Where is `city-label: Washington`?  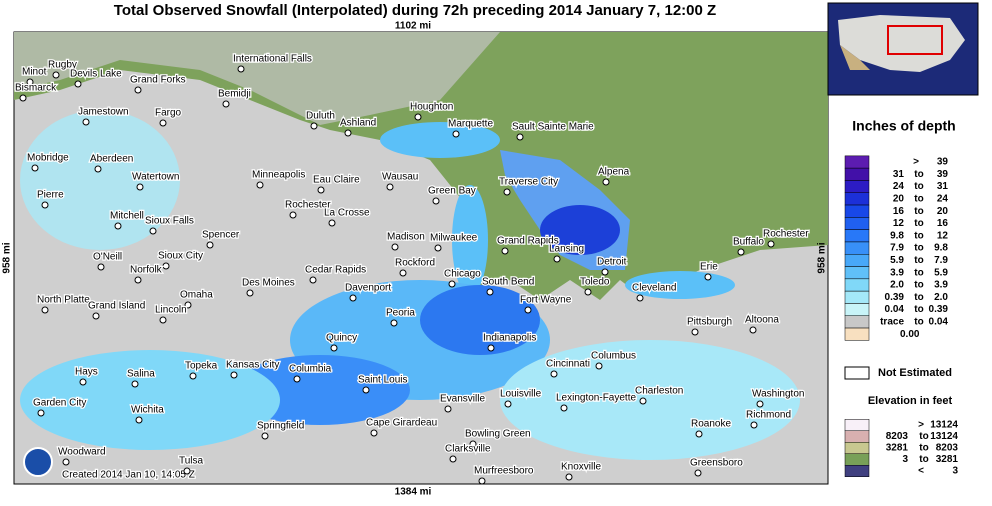 city-label: Washington is located at coordinates (778, 394).